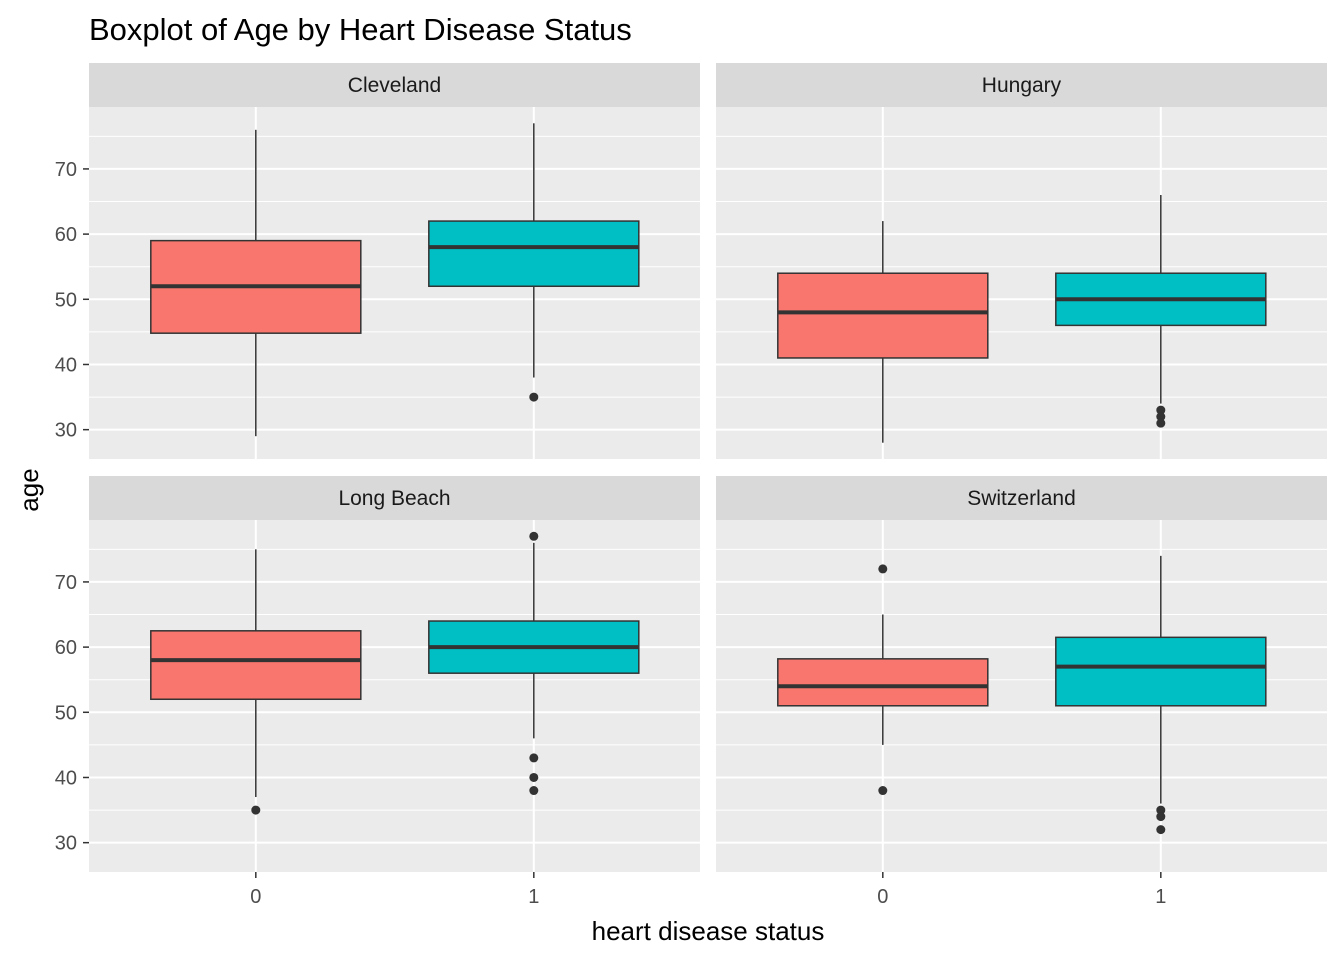 Image resolution: width=1344 pixels, height=960 pixels. I want to click on facet-strip-label: Switzerland, so click(1021, 498).